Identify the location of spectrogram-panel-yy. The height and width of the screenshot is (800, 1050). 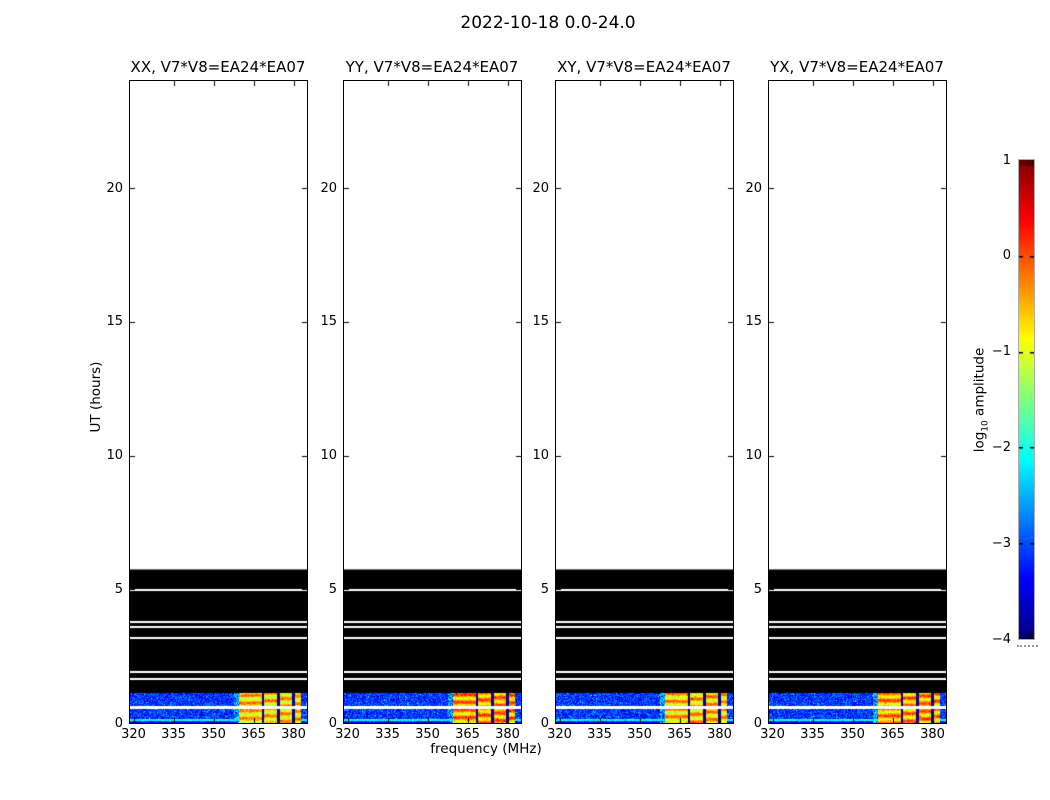
(432, 402).